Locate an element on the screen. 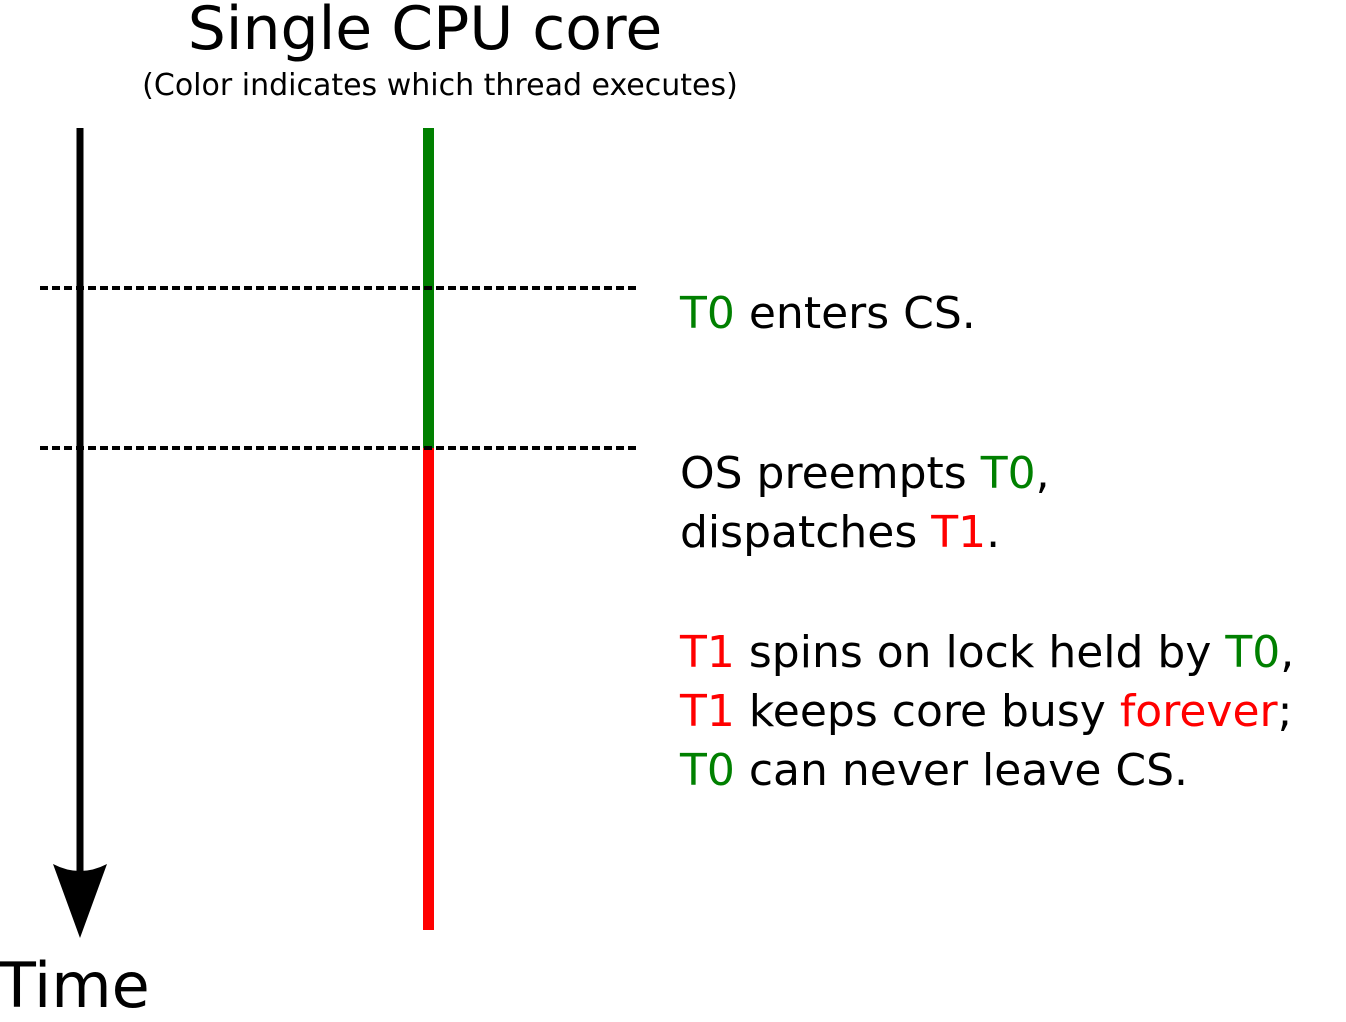 Image resolution: width=1346 pixels, height=1022 pixels. t1-execution-segment is located at coordinates (428, 689).